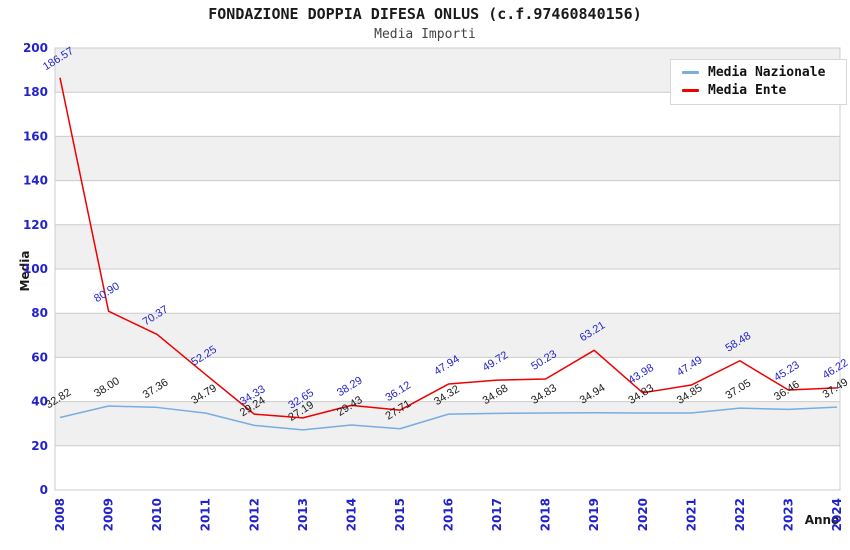 This screenshot has width=850, height=550. I want to click on x-tick-label: 2018, so click(546, 514).